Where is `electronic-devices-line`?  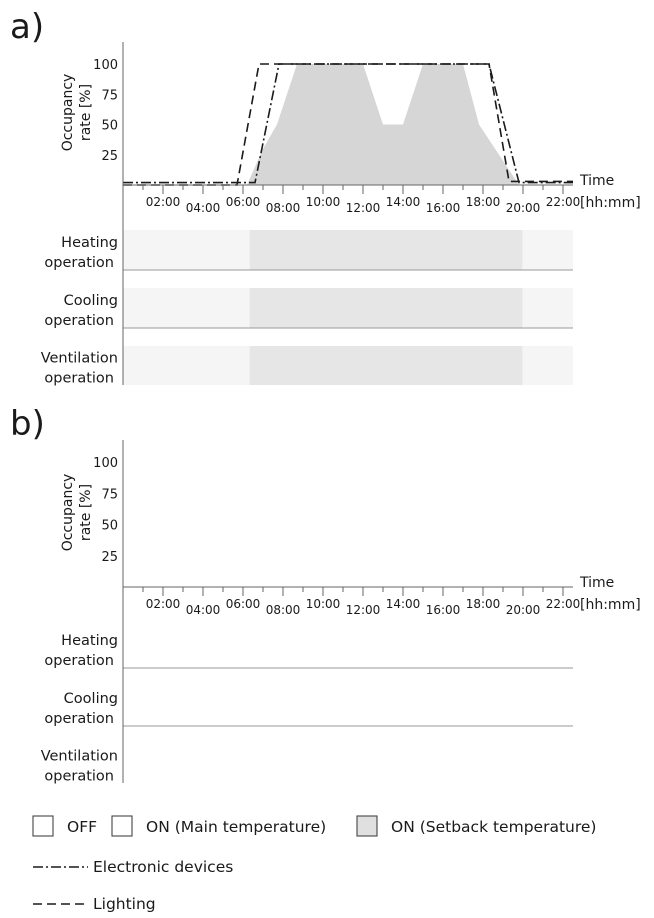
electronic-devices-line is located at coordinates (348, 123).